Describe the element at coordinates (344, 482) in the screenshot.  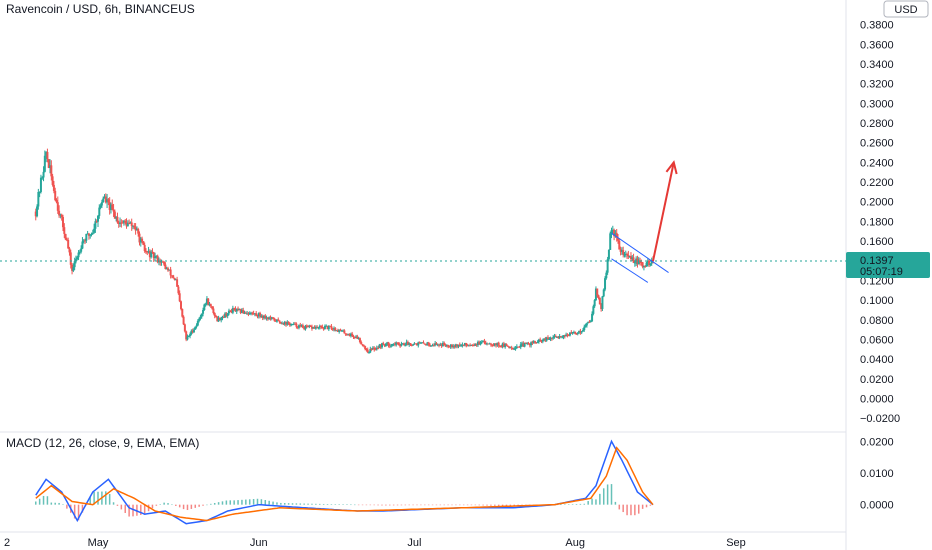
I see `macd-pane` at that location.